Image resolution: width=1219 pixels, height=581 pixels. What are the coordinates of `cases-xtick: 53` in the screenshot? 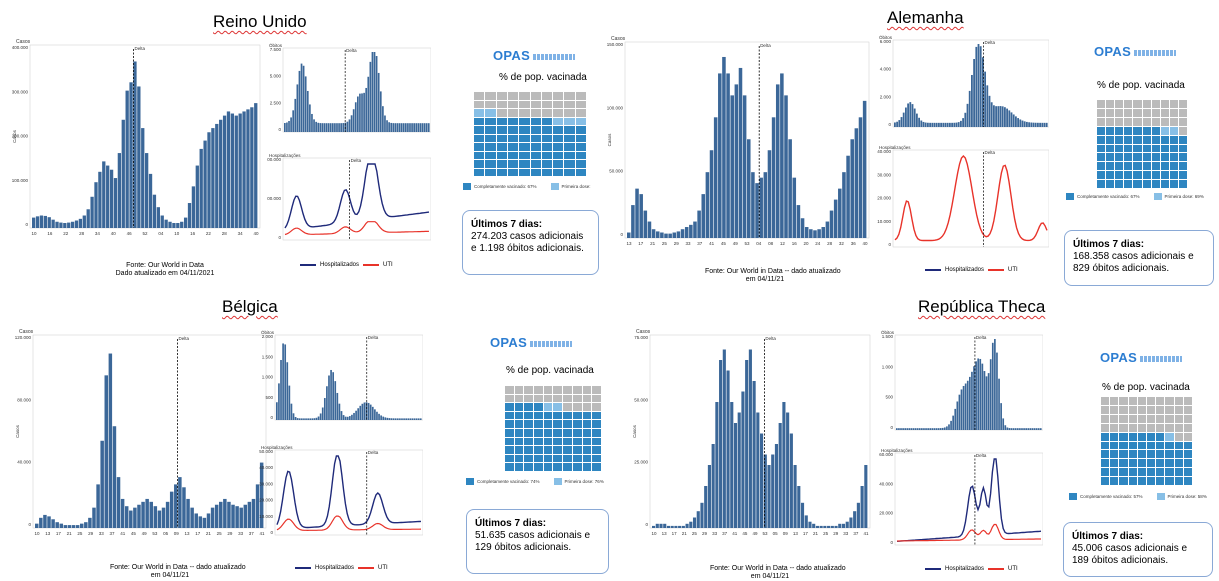 It's located at (155, 533).